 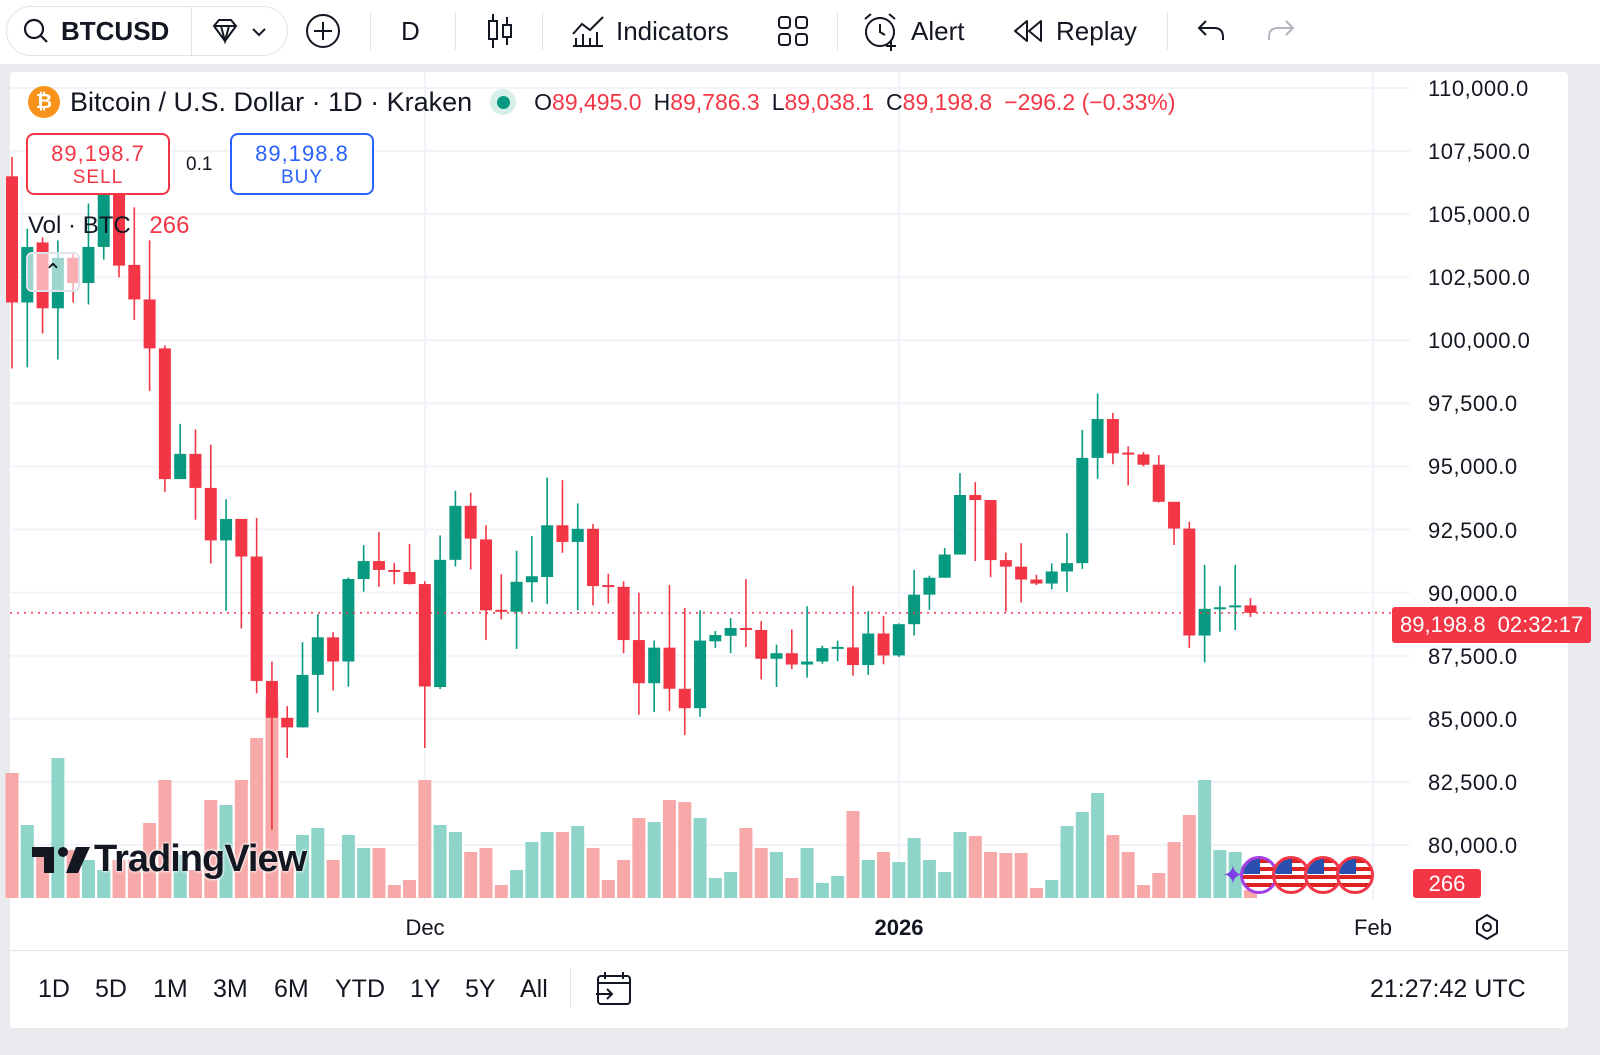 What do you see at coordinates (1211, 31) in the screenshot?
I see `undo-icon` at bounding box center [1211, 31].